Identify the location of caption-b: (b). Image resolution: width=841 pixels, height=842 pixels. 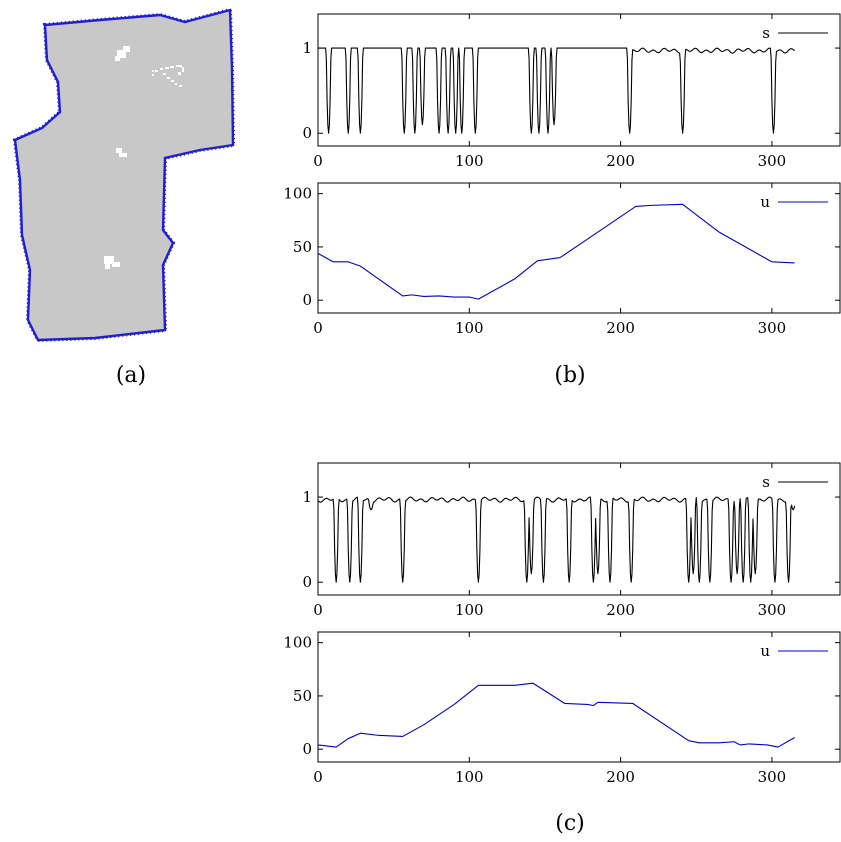
(569, 375).